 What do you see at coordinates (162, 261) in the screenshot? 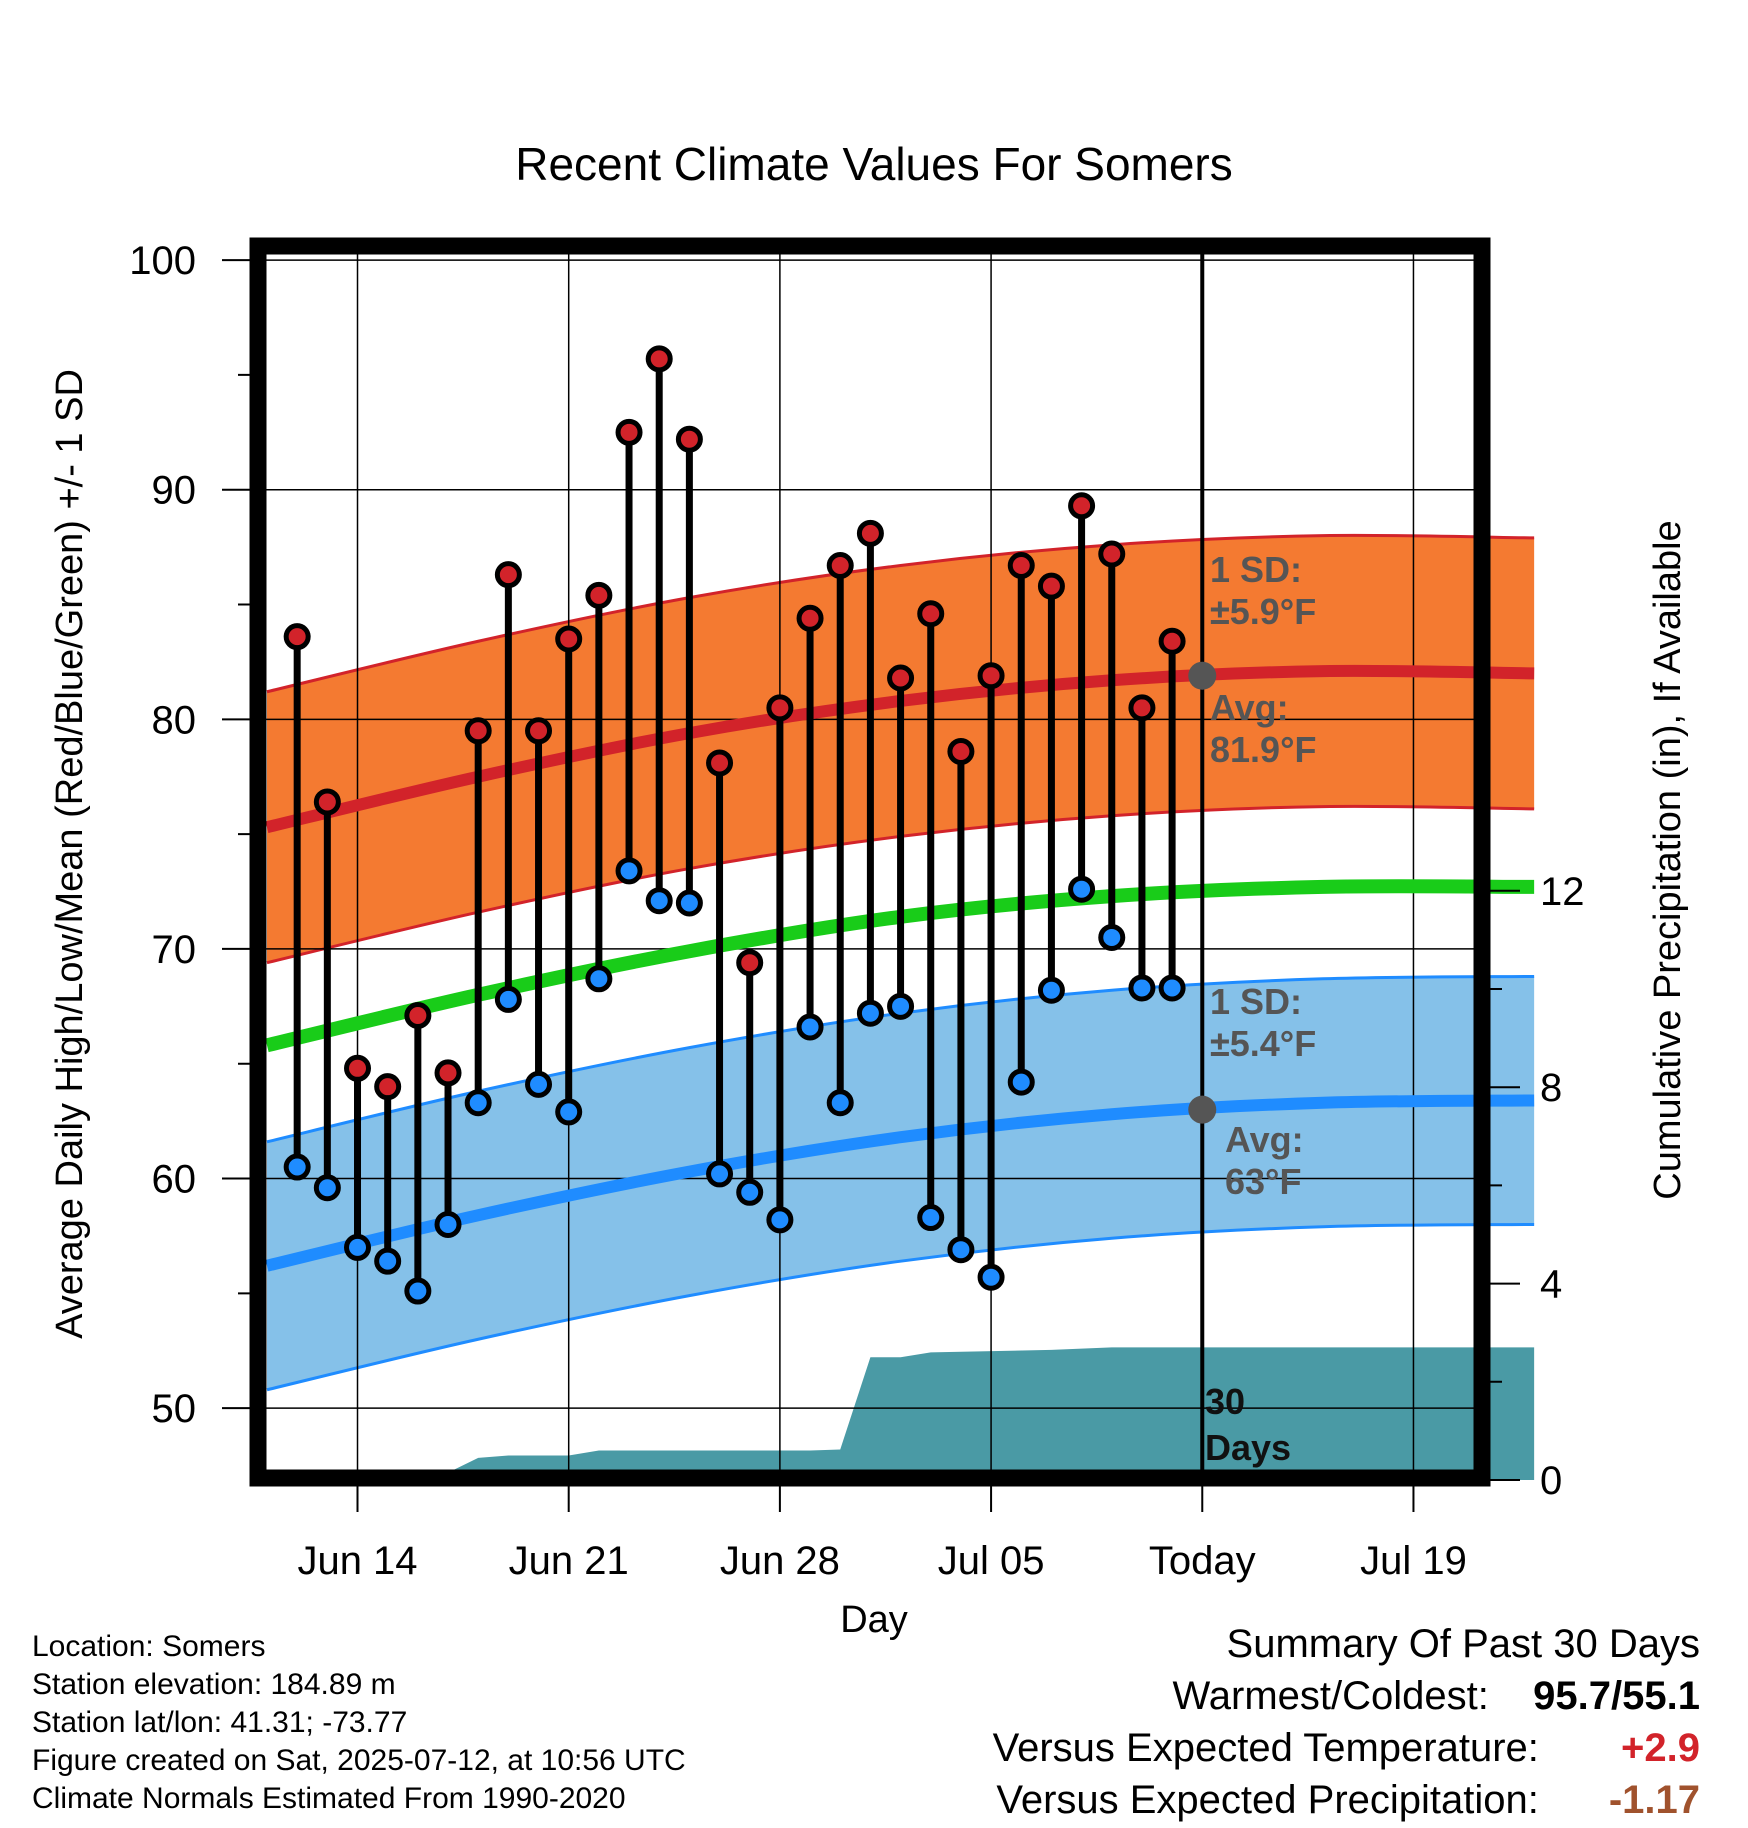
I see `y-tick-label: 100` at bounding box center [162, 261].